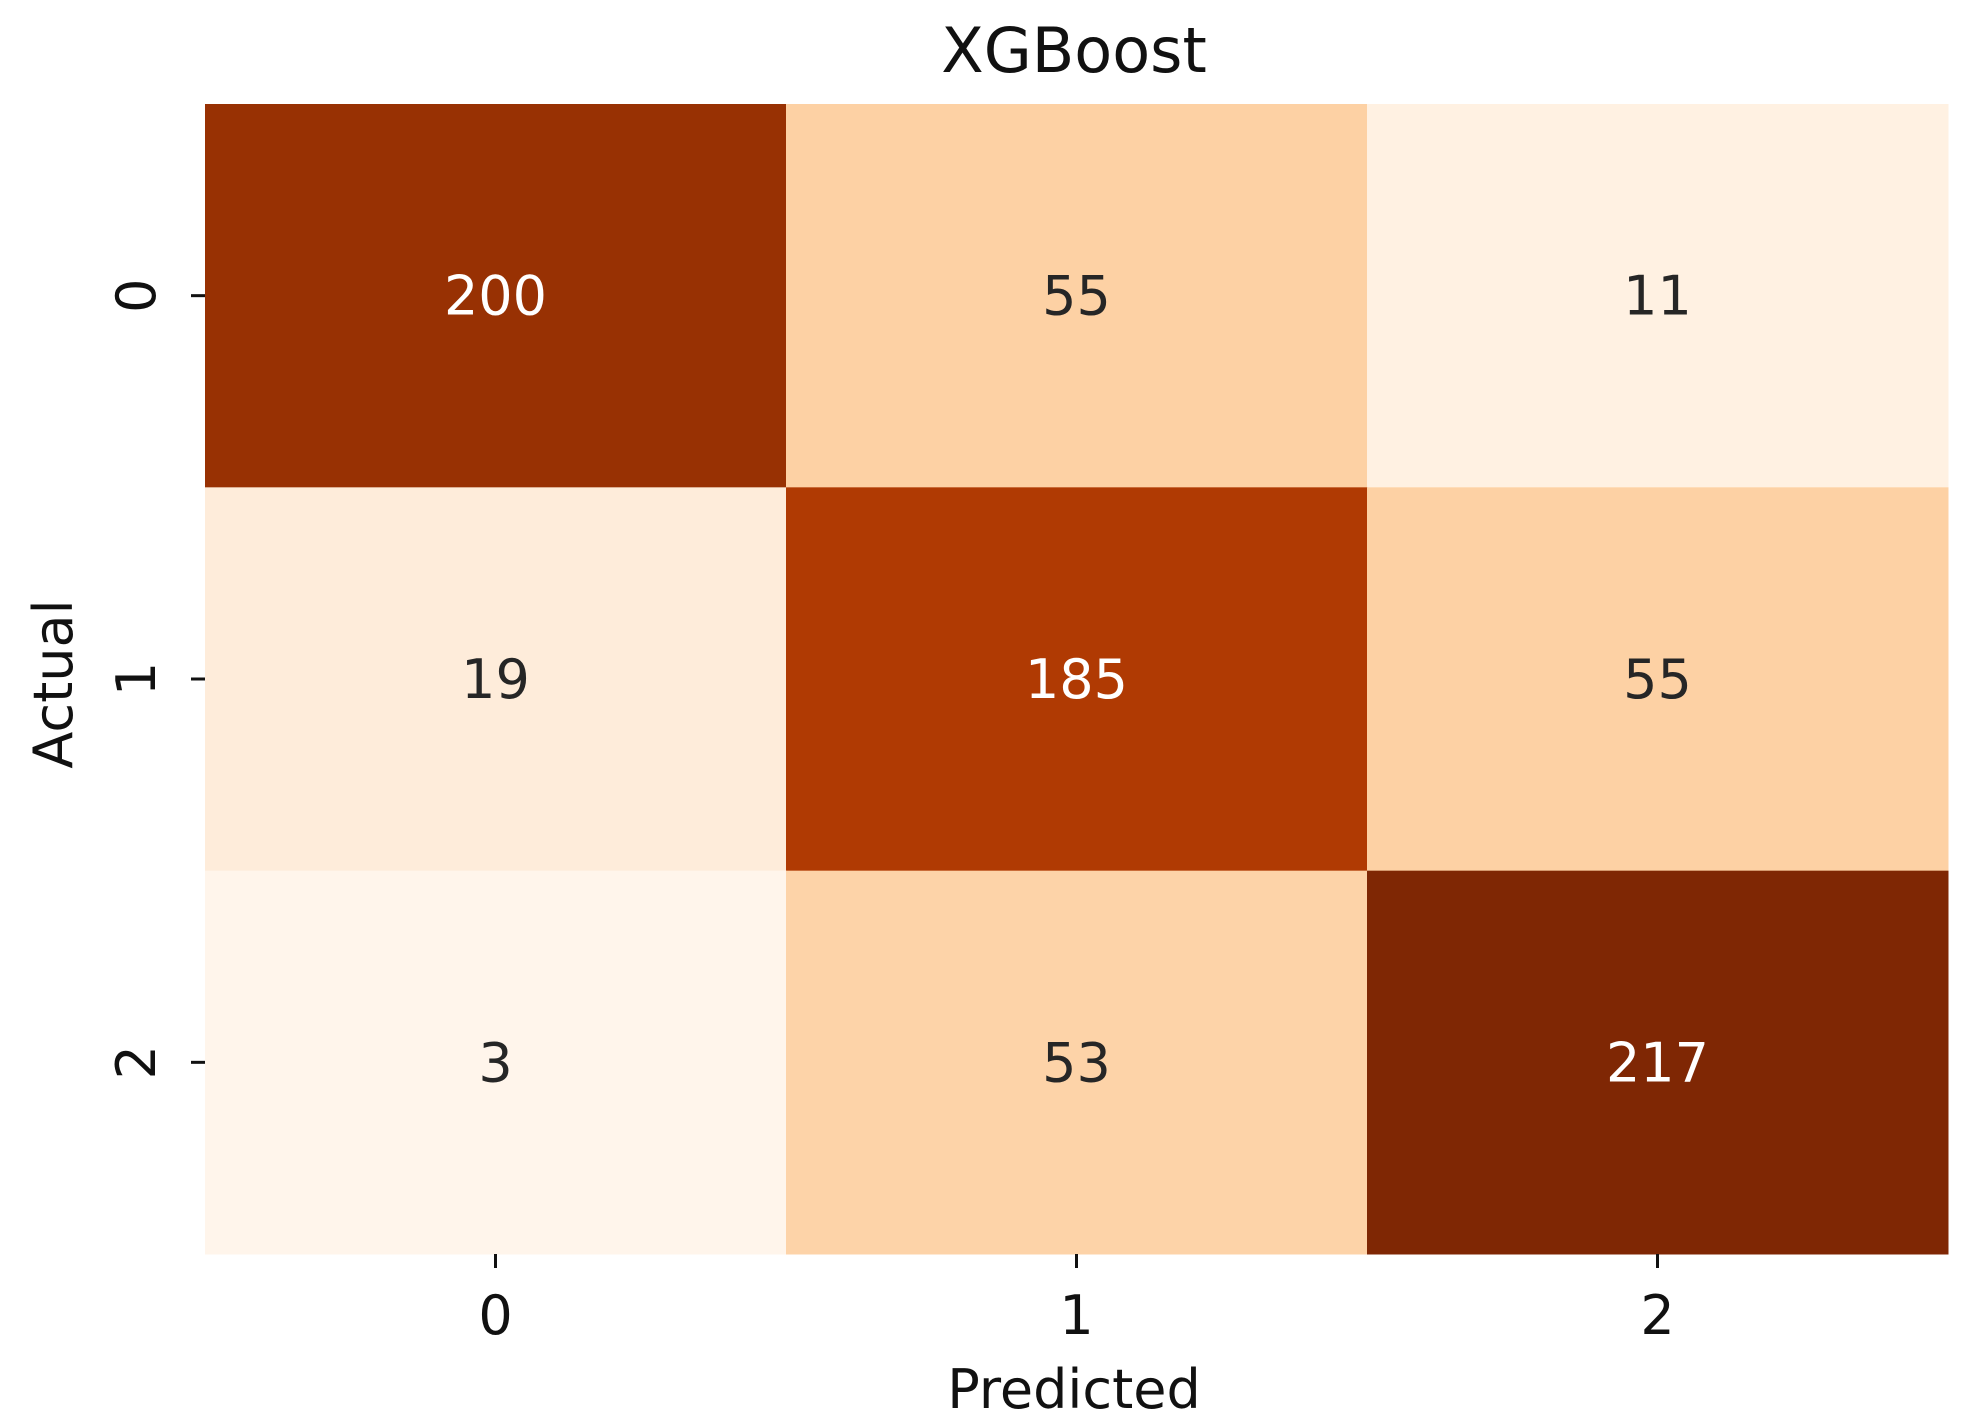  What do you see at coordinates (136, 1062) in the screenshot?
I see `y-tick-label-2: 2` at bounding box center [136, 1062].